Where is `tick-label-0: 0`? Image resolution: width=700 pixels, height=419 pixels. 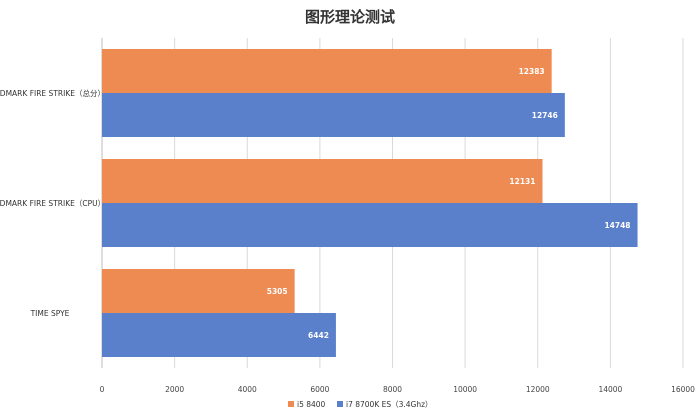 tick-label-0: 0 is located at coordinates (102, 389).